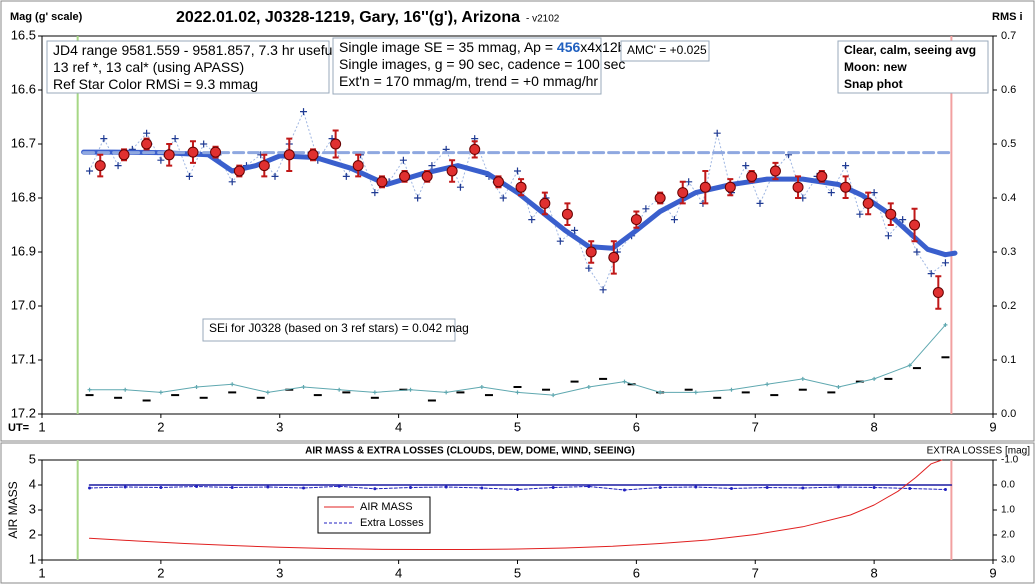 The image size is (1035, 584). I want to click on y-tick-label: 17.1, so click(23, 358).